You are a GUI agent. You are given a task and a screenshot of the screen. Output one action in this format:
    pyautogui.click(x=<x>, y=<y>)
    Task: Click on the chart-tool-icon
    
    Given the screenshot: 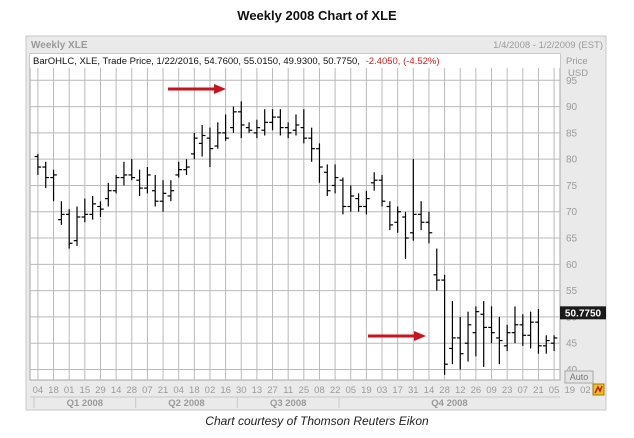 What is the action you would take?
    pyautogui.click(x=598, y=389)
    